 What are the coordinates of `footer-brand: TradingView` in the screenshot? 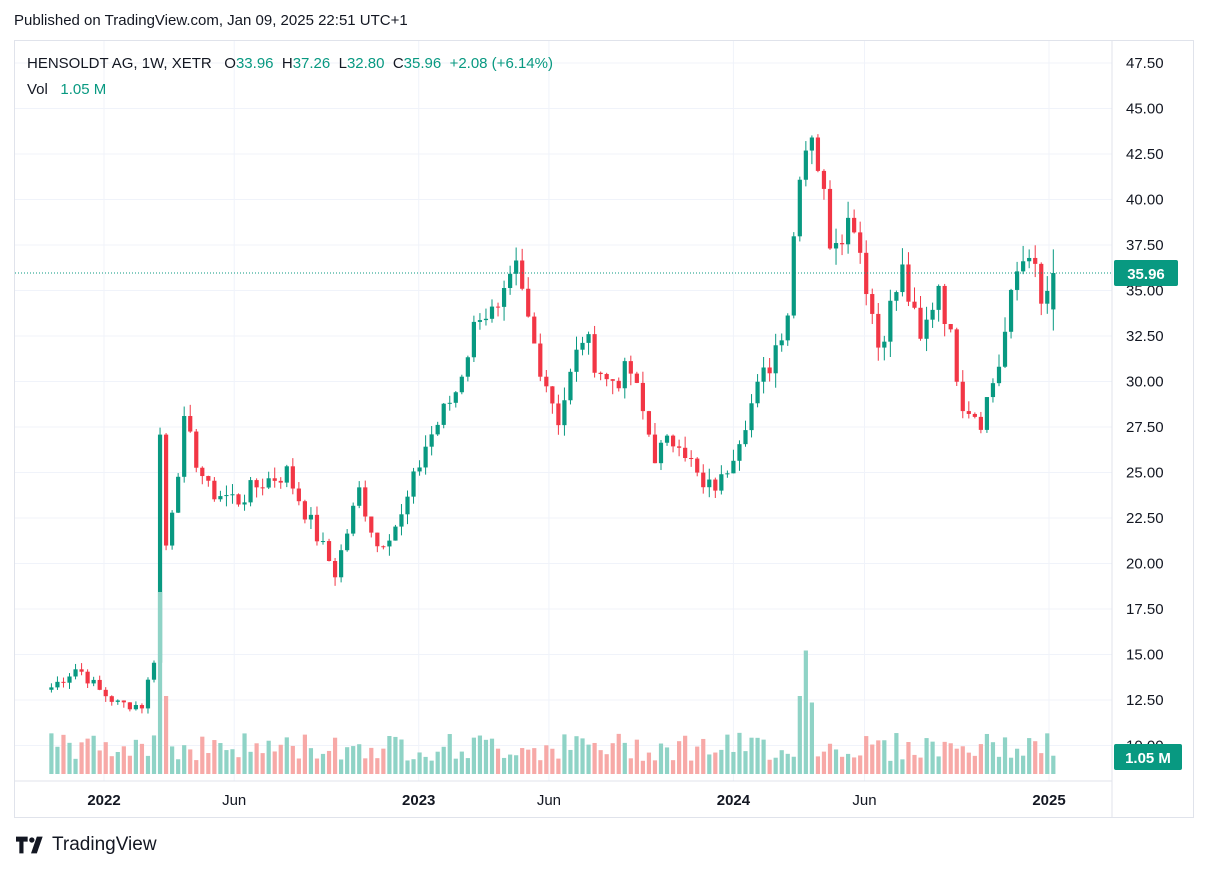 It's located at (86, 845).